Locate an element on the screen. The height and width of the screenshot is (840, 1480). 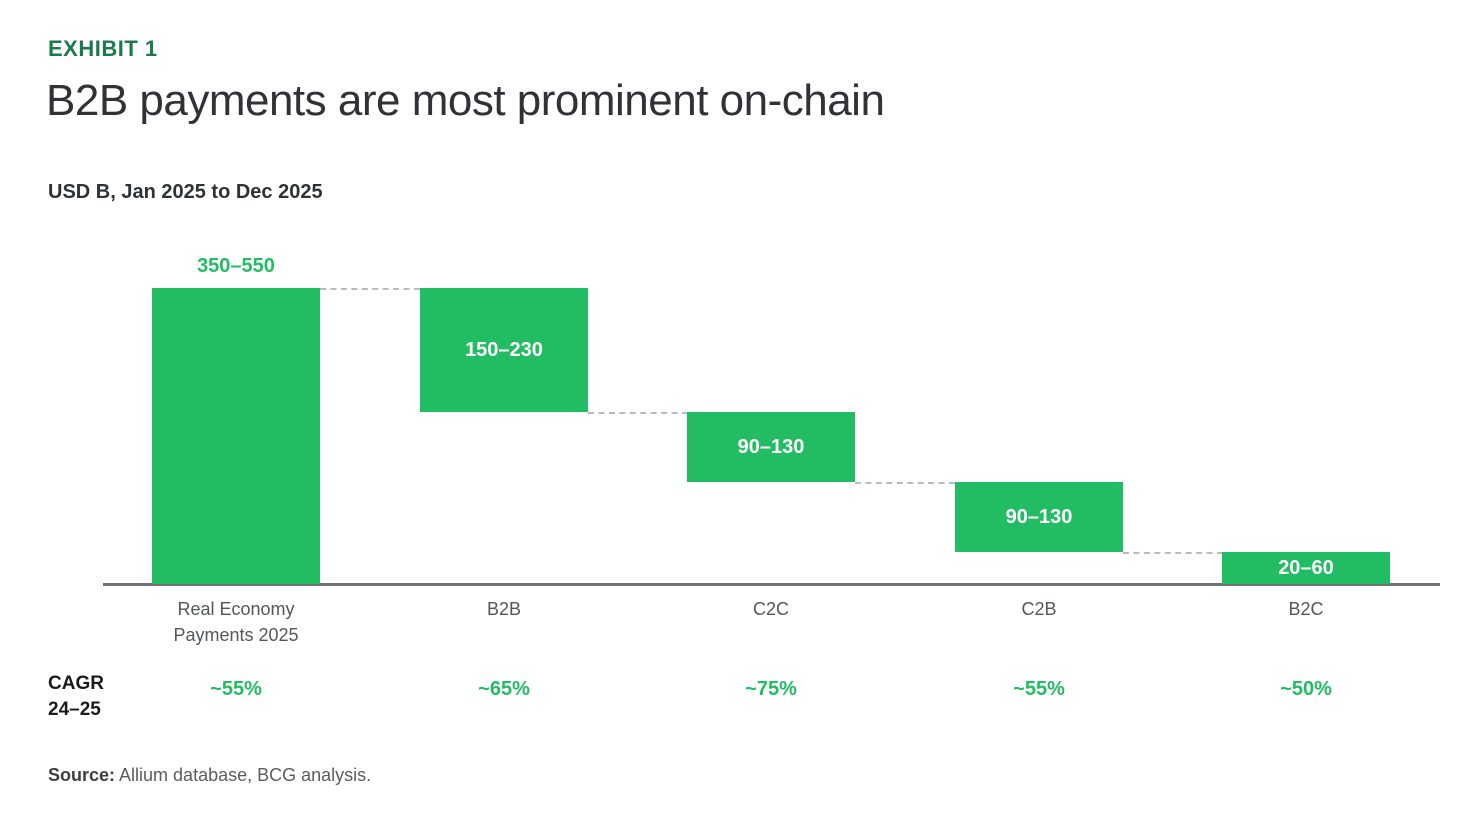
chart-units-label: USD B, Jan 2025 to Dec 2025 is located at coordinates (185, 192).